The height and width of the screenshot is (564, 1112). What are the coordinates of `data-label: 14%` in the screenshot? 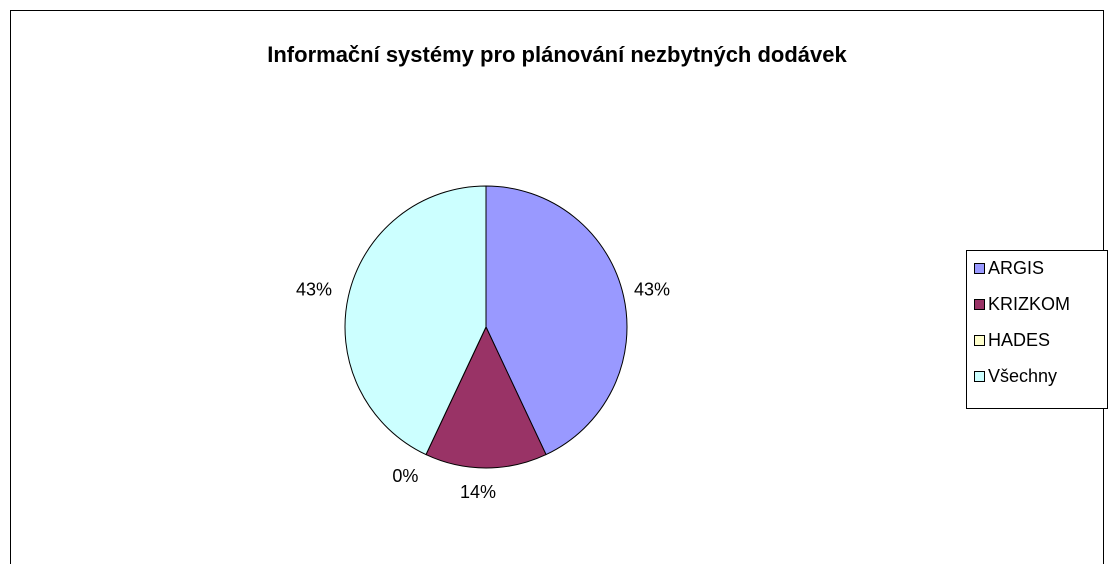 It's located at (478, 492).